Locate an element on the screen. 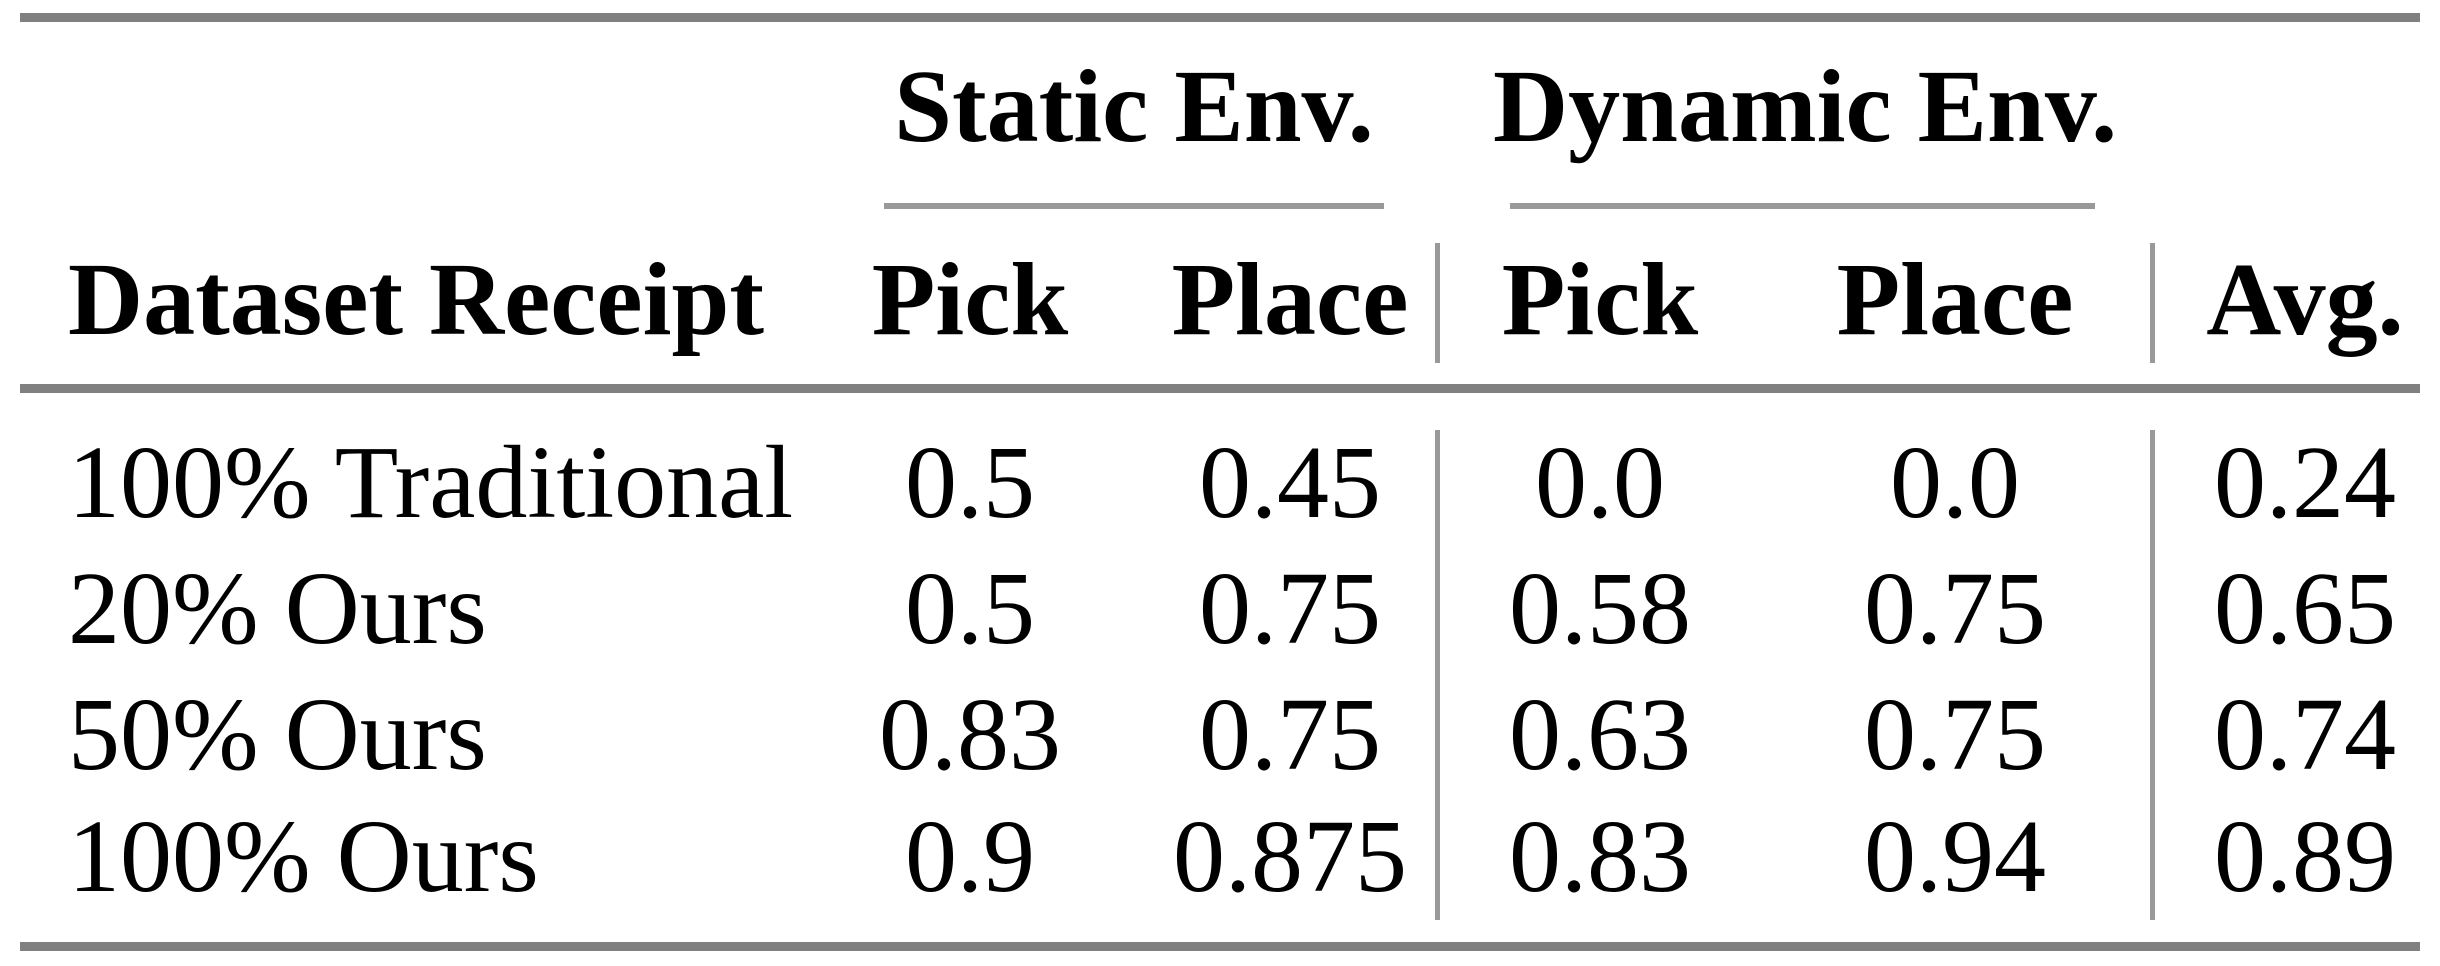 This screenshot has width=2440, height=966. column-header-dynamic-place: Place is located at coordinates (1955, 299).